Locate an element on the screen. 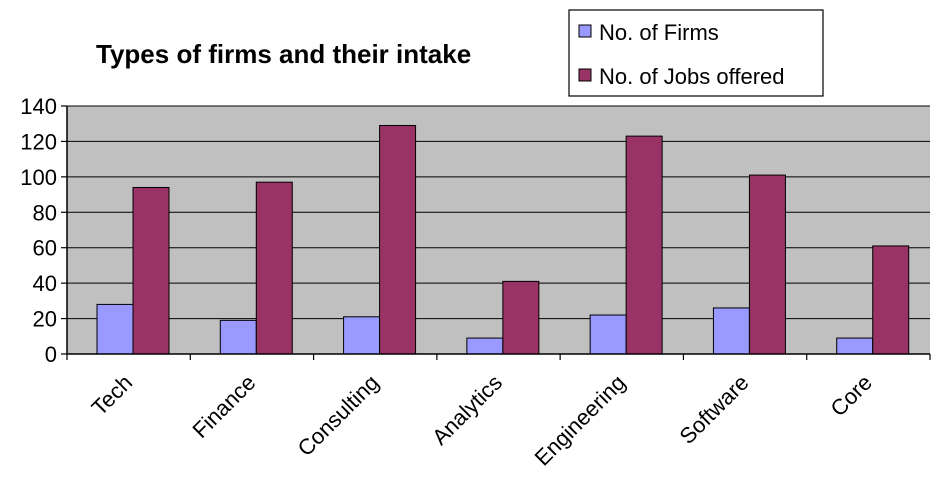 The height and width of the screenshot is (490, 931). x-tick-label: Software is located at coordinates (714, 409).